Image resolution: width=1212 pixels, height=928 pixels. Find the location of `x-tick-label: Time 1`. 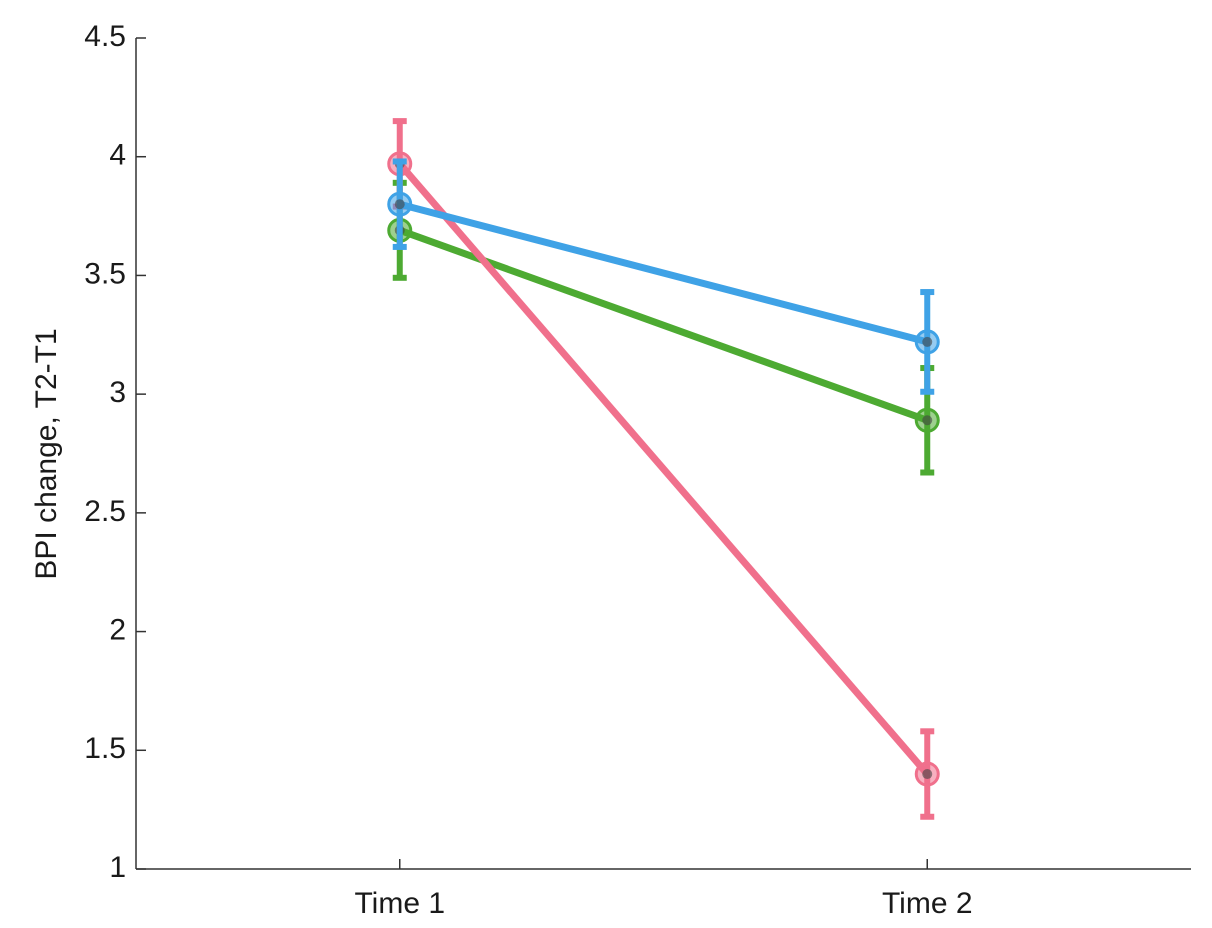

x-tick-label: Time 1 is located at coordinates (399, 903).